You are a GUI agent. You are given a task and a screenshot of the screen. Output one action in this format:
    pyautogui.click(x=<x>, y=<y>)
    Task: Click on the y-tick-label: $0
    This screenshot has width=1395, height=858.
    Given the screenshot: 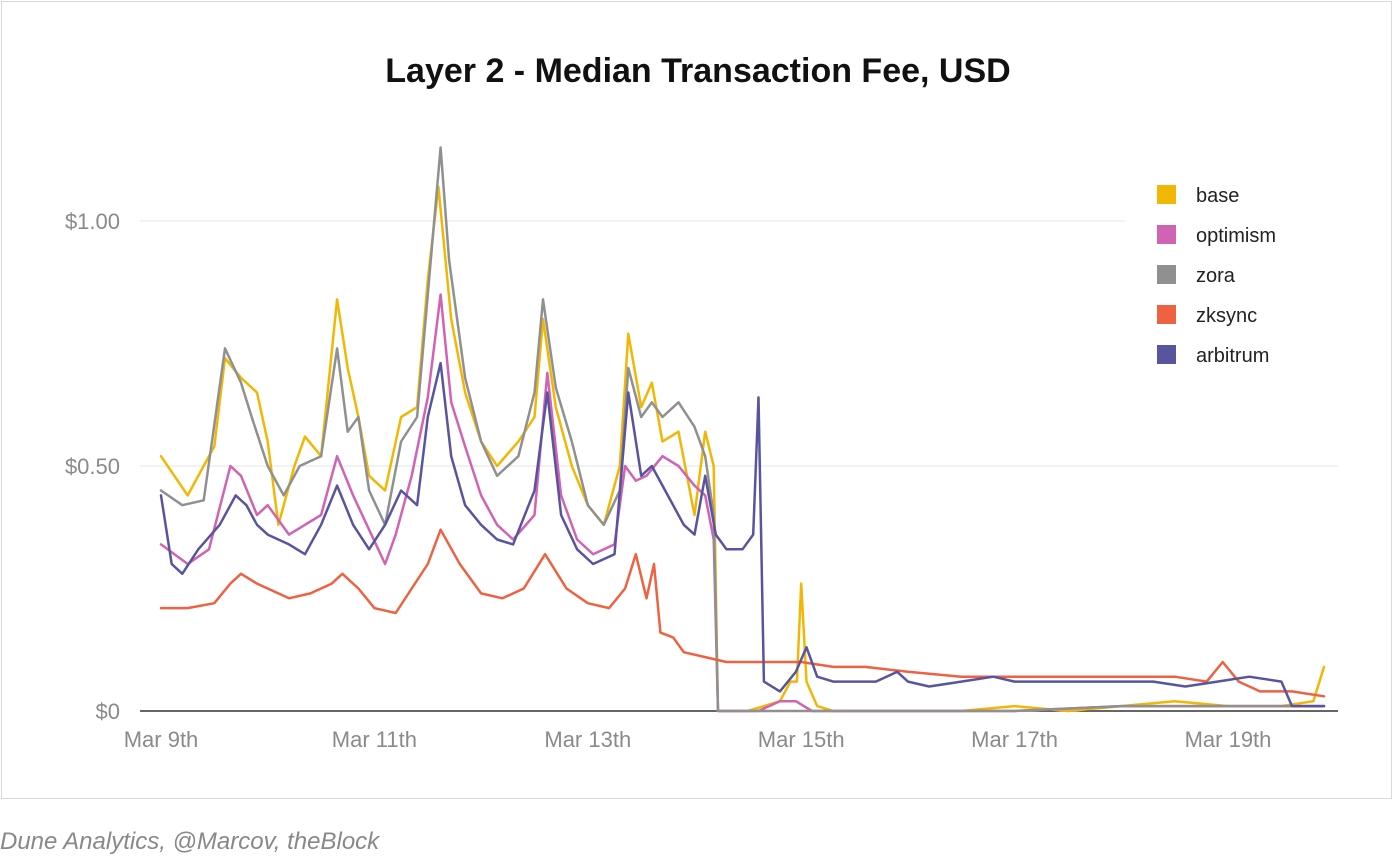 What is the action you would take?
    pyautogui.click(x=108, y=711)
    